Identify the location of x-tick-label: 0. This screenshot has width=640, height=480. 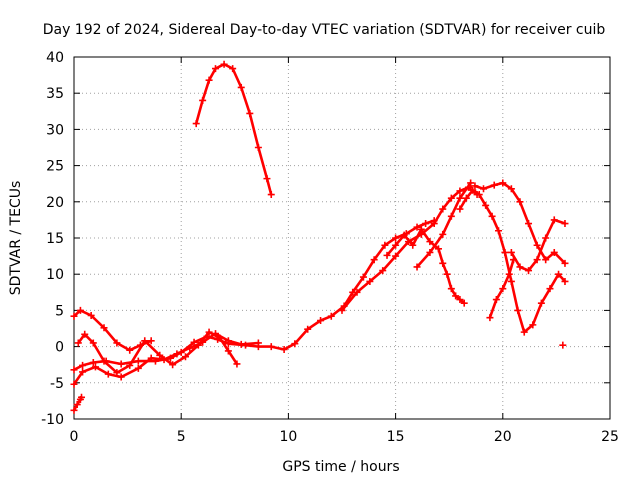
(74, 437).